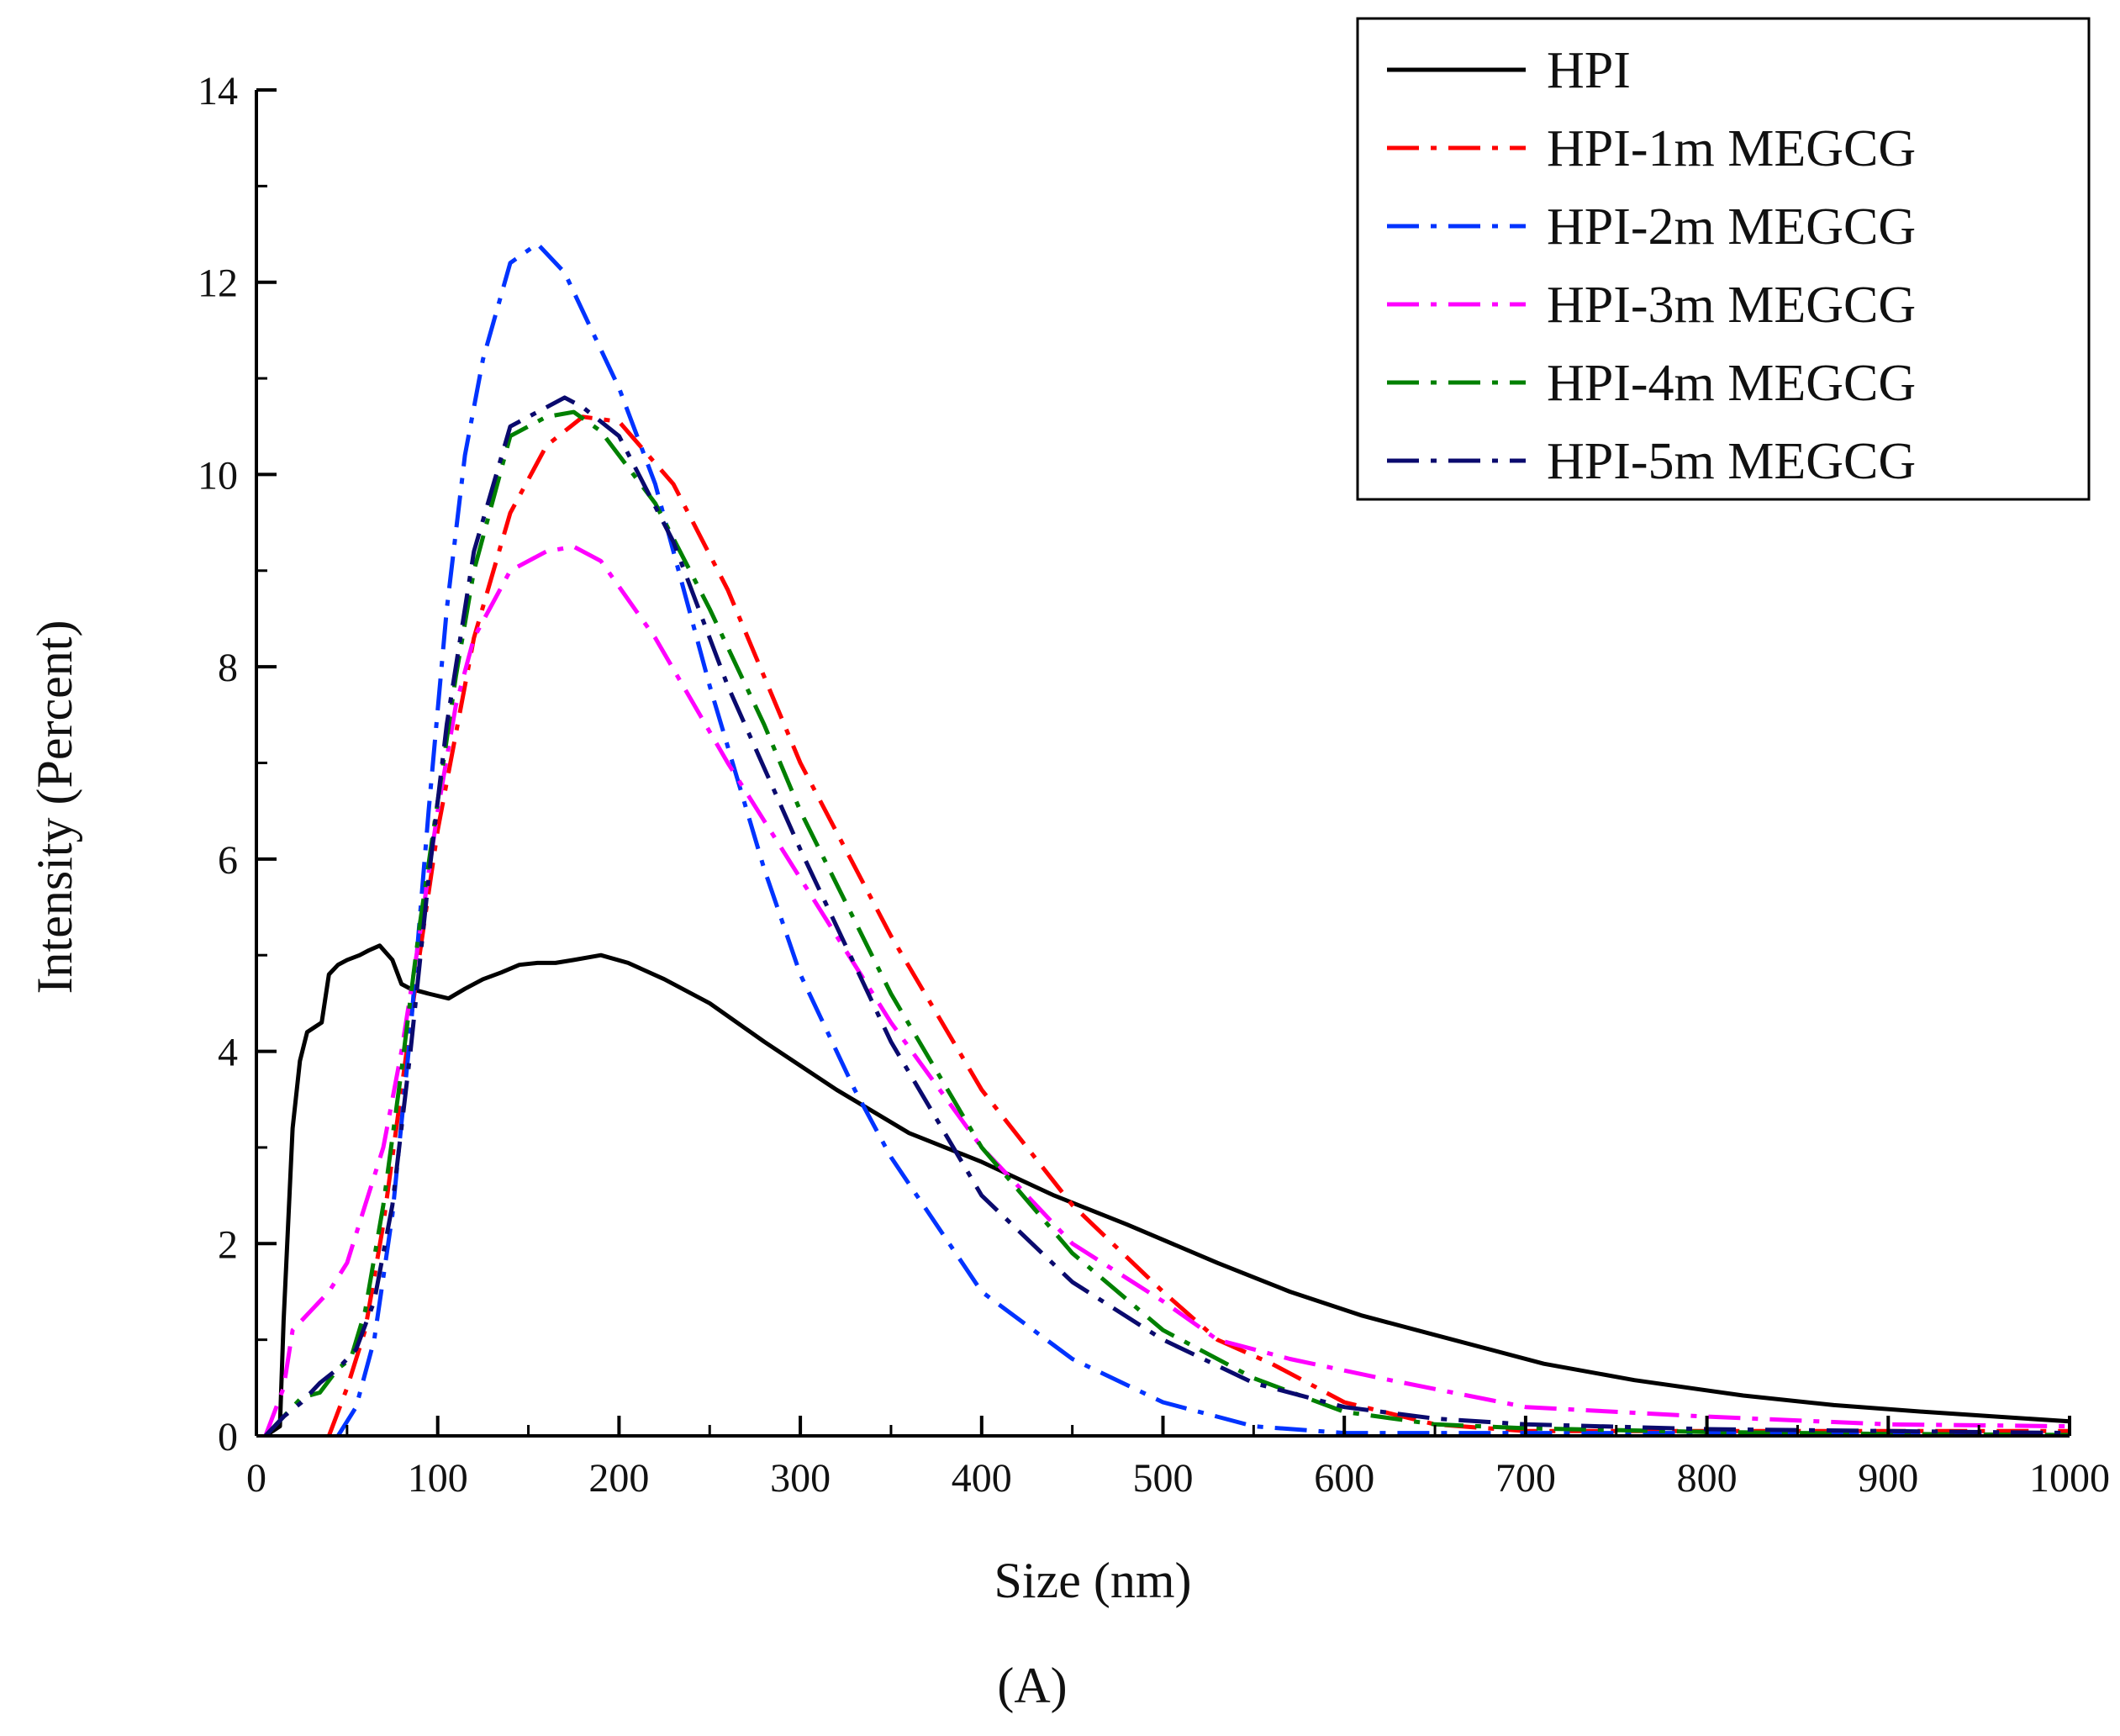 The width and height of the screenshot is (2120, 1736). Describe the element at coordinates (1707, 1478) in the screenshot. I see `x-tick-label: 800` at that location.